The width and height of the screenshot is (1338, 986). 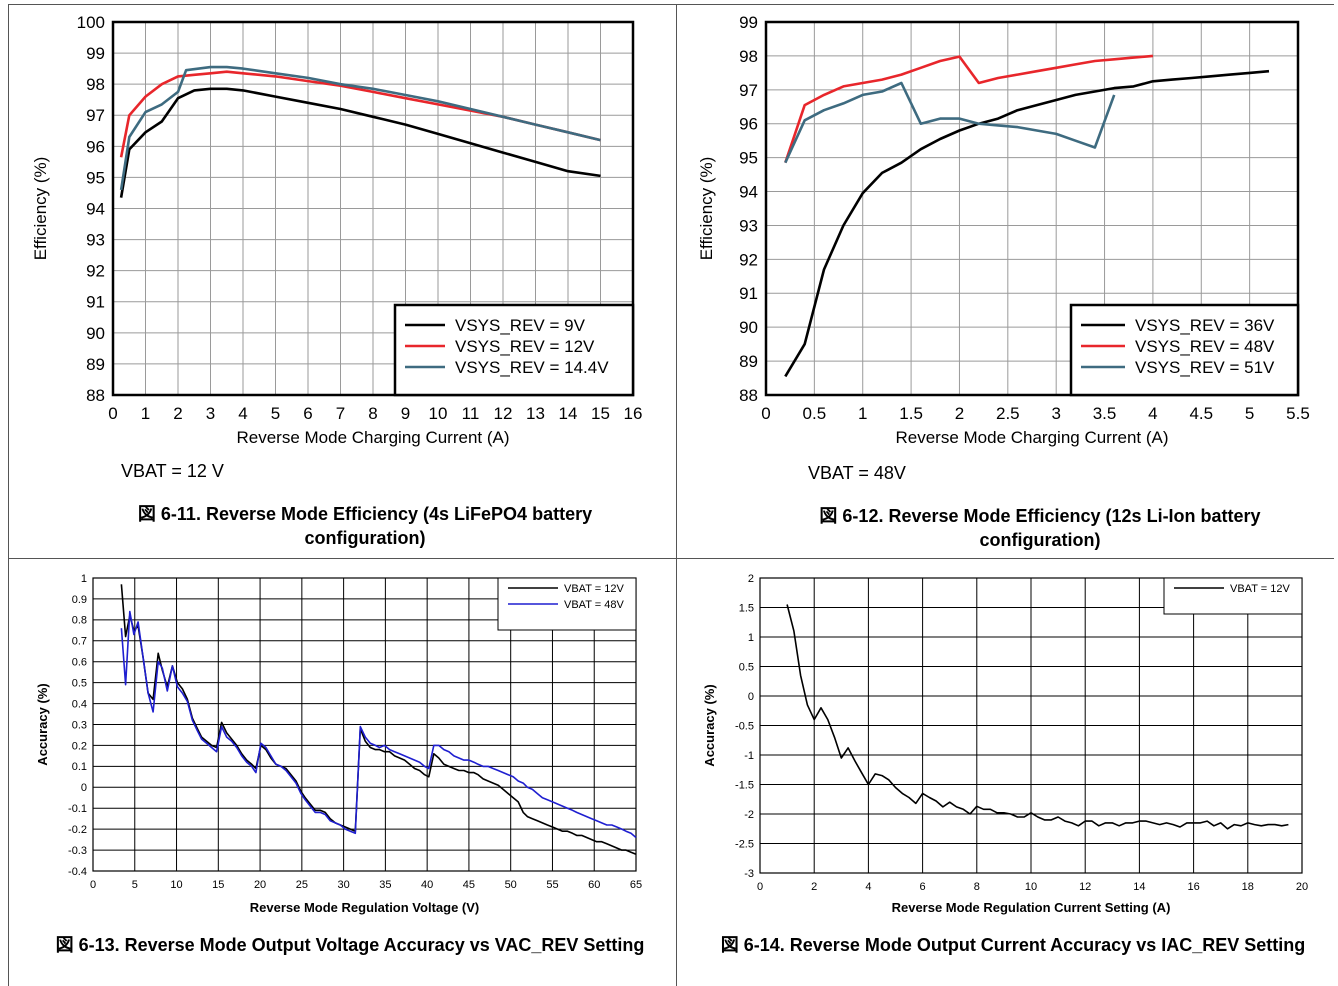 I want to click on x-tick-label: 9, so click(x=405, y=413).